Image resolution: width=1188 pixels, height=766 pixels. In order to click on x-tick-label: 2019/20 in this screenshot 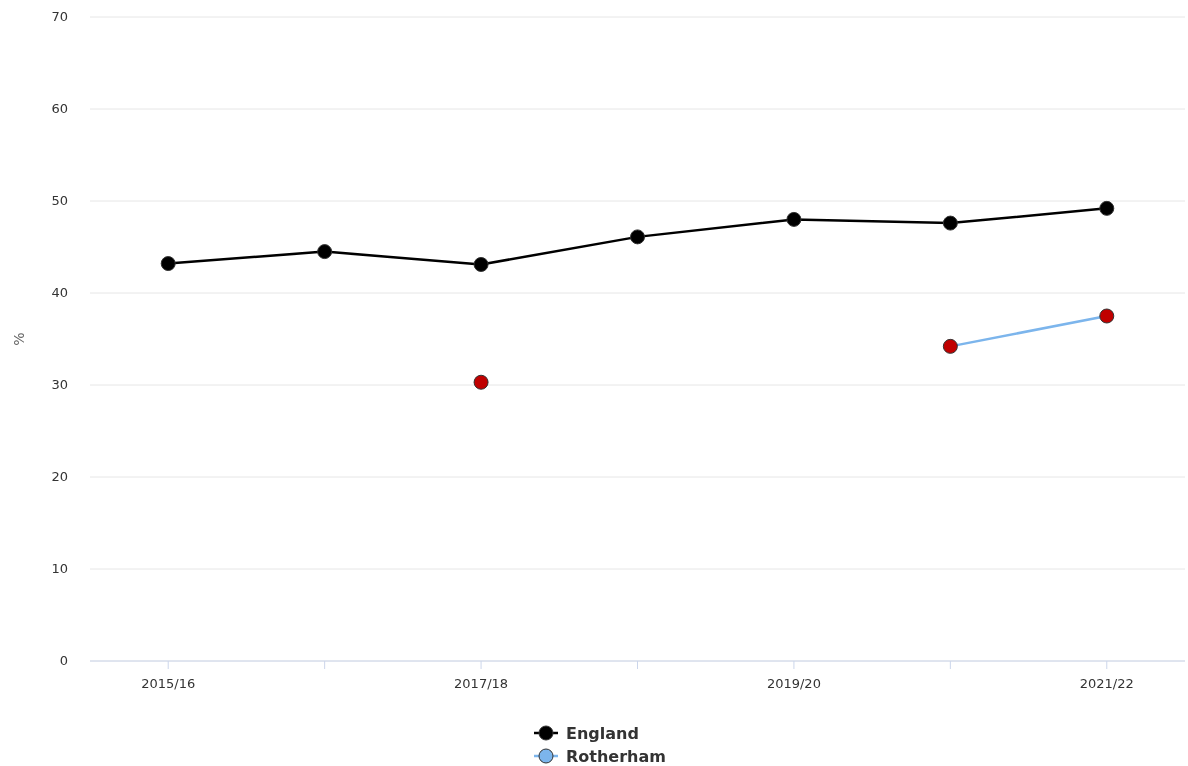, I will do `click(793, 683)`.